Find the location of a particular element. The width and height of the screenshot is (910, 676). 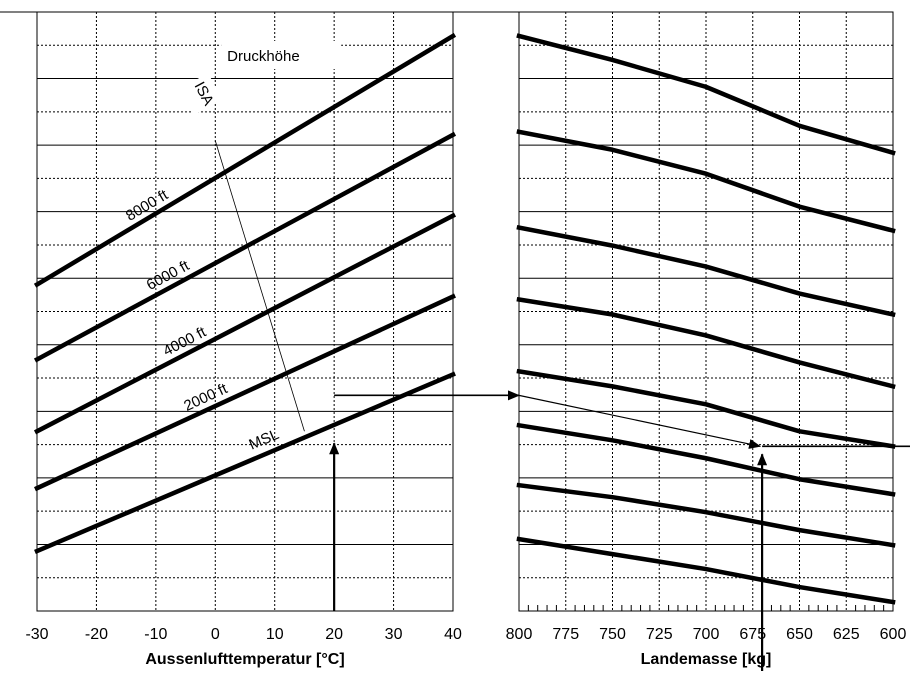

mass-tick-label: 750 is located at coordinates (612, 634).